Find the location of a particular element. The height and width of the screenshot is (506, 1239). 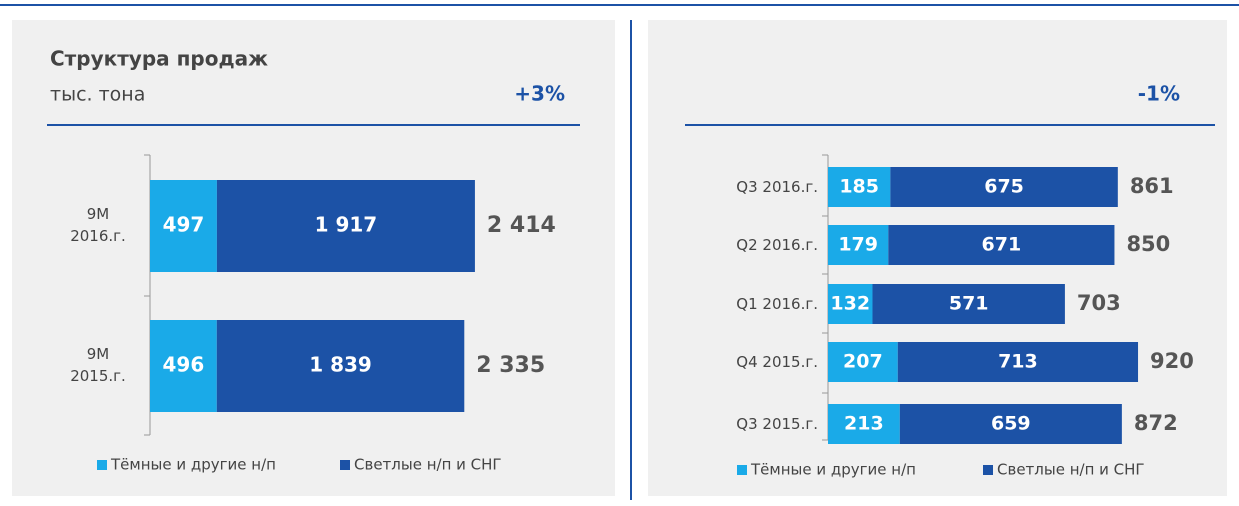

category-label: Q3 2016.г. is located at coordinates (777, 187).